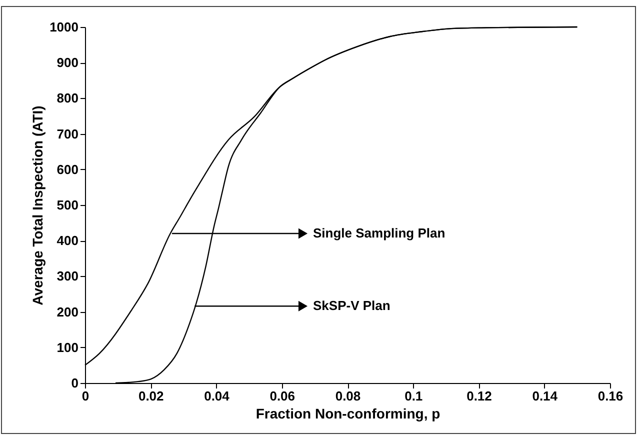  I want to click on x-axis-title: Fraction Non-conforming, p, so click(348, 414).